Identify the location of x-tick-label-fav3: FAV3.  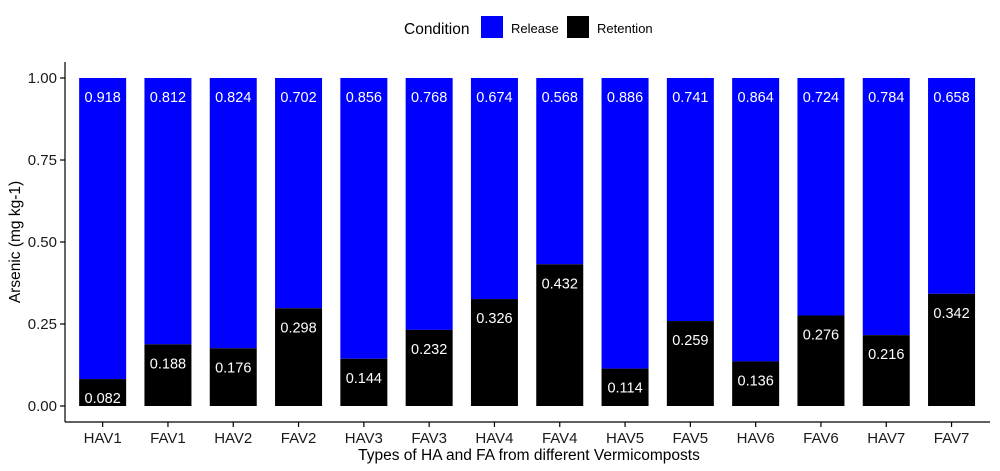
(429, 438).